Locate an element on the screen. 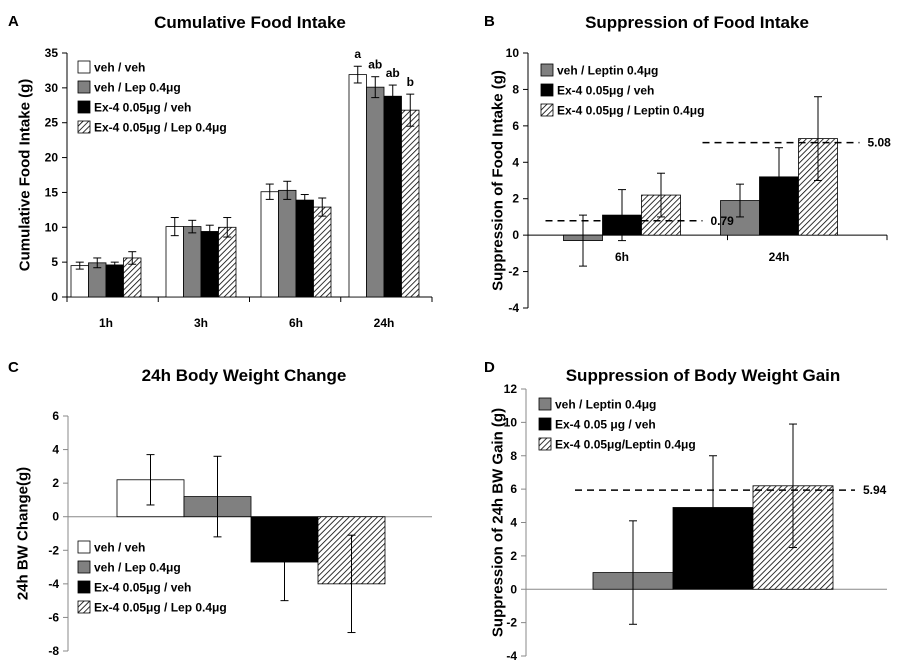 The image size is (905, 662). reference-value: 5.08 is located at coordinates (880, 143).